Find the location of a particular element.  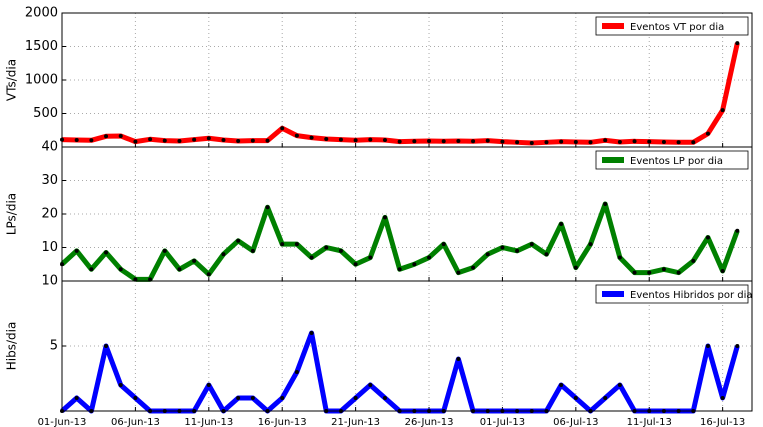

y-axis-label: Hibs/dia is located at coordinates (12, 346).